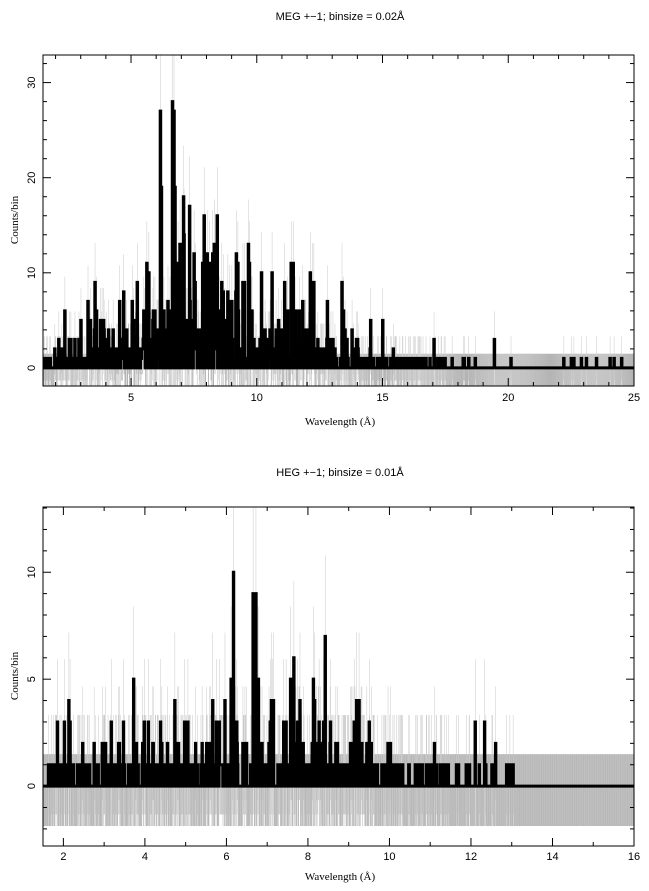  Describe the element at coordinates (131, 398) in the screenshot. I see `x-tick-label: 5` at that location.